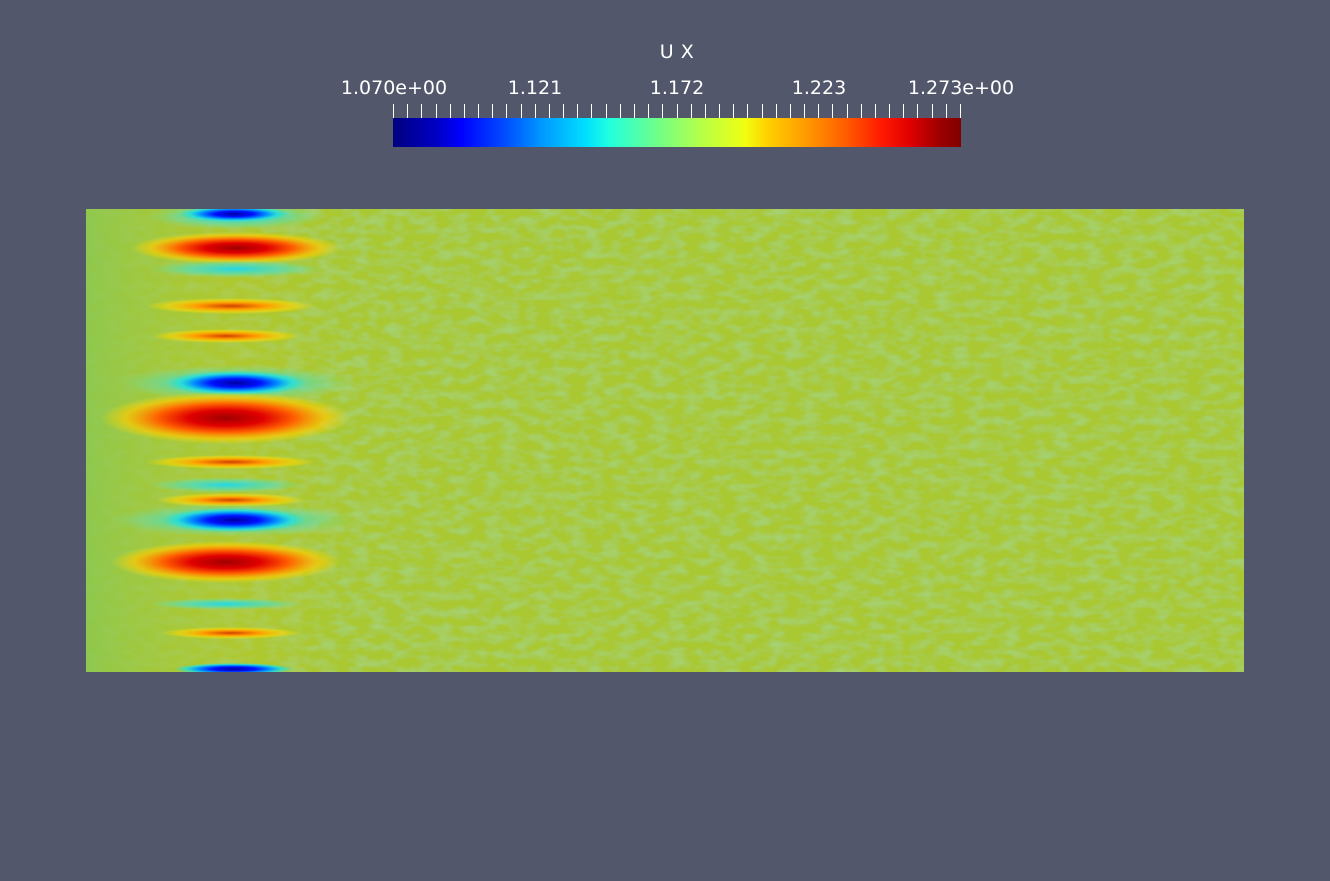 Image resolution: width=1330 pixels, height=881 pixels. I want to click on colorbar-label-2: 1.121, so click(535, 88).